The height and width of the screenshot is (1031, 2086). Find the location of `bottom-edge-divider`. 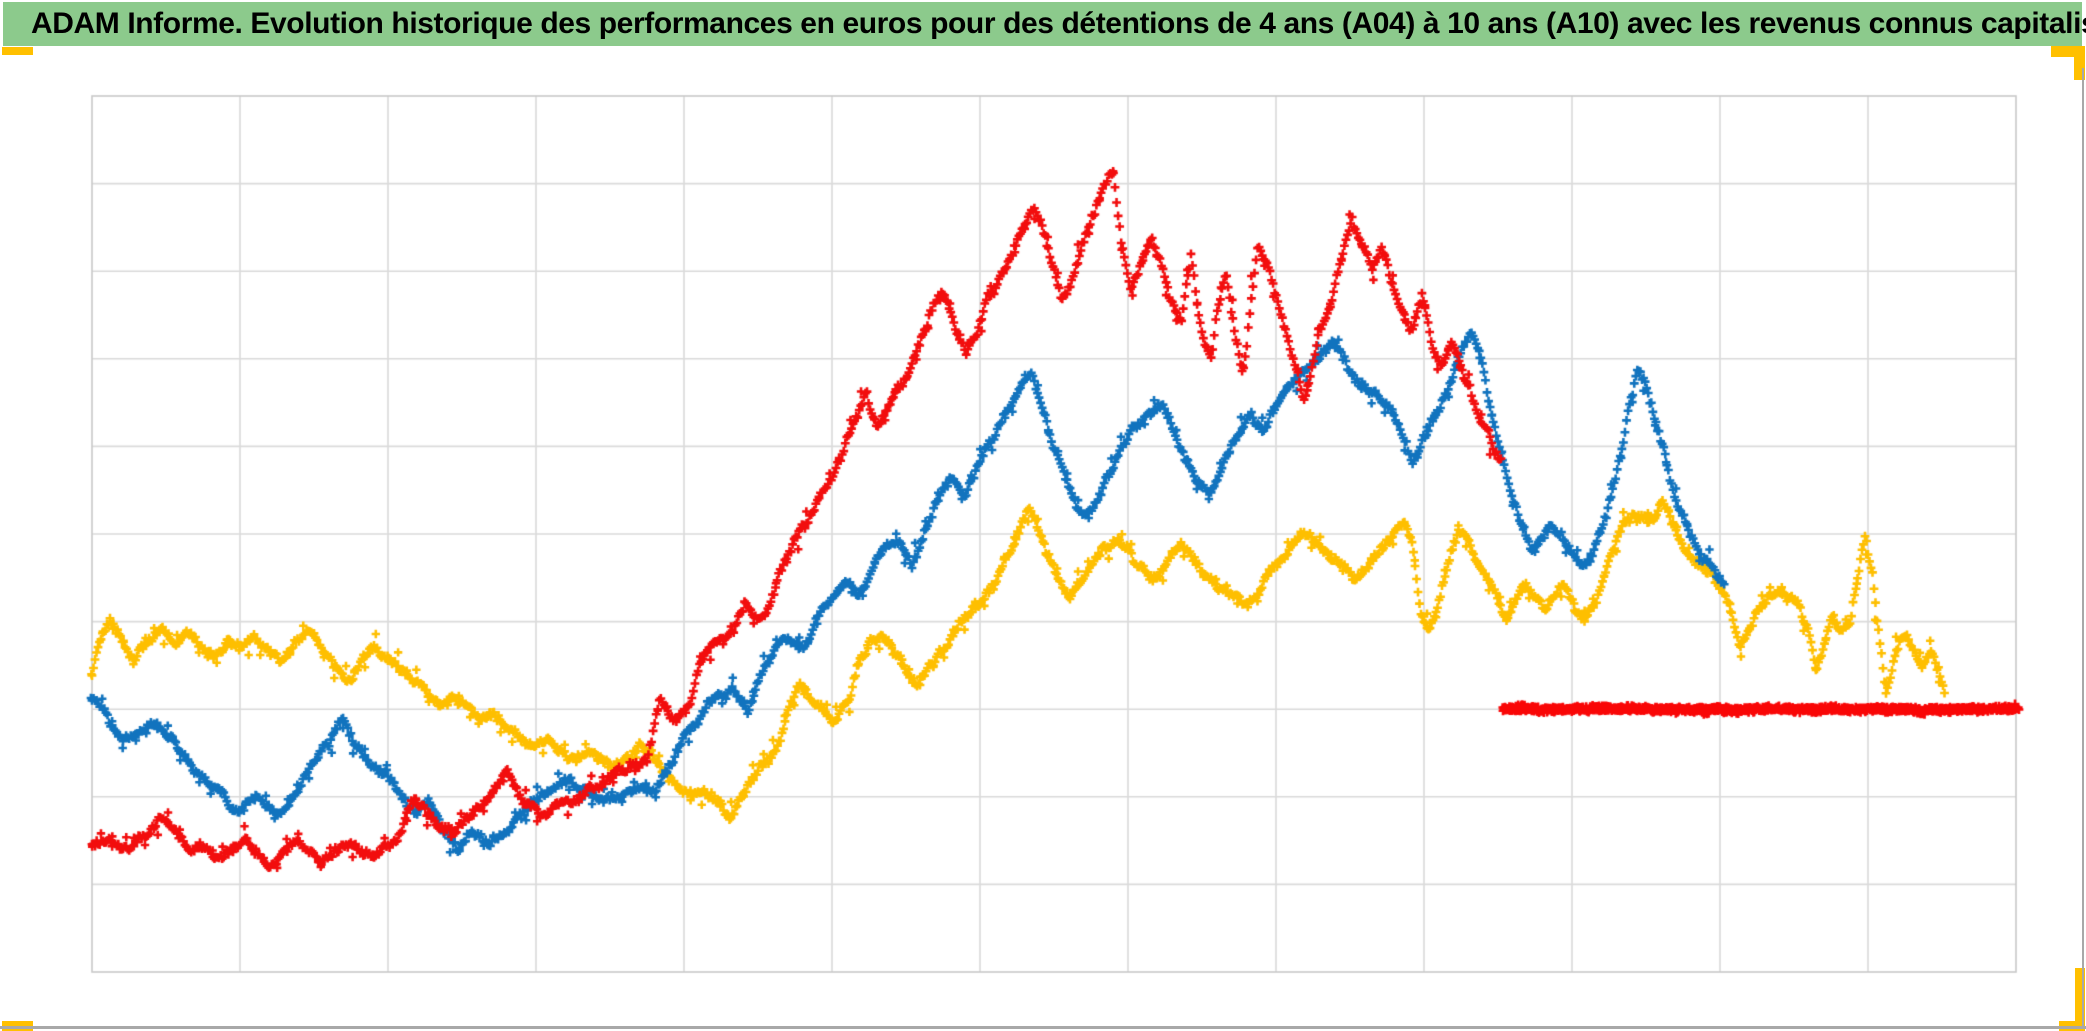

bottom-edge-divider is located at coordinates (1043, 1027).